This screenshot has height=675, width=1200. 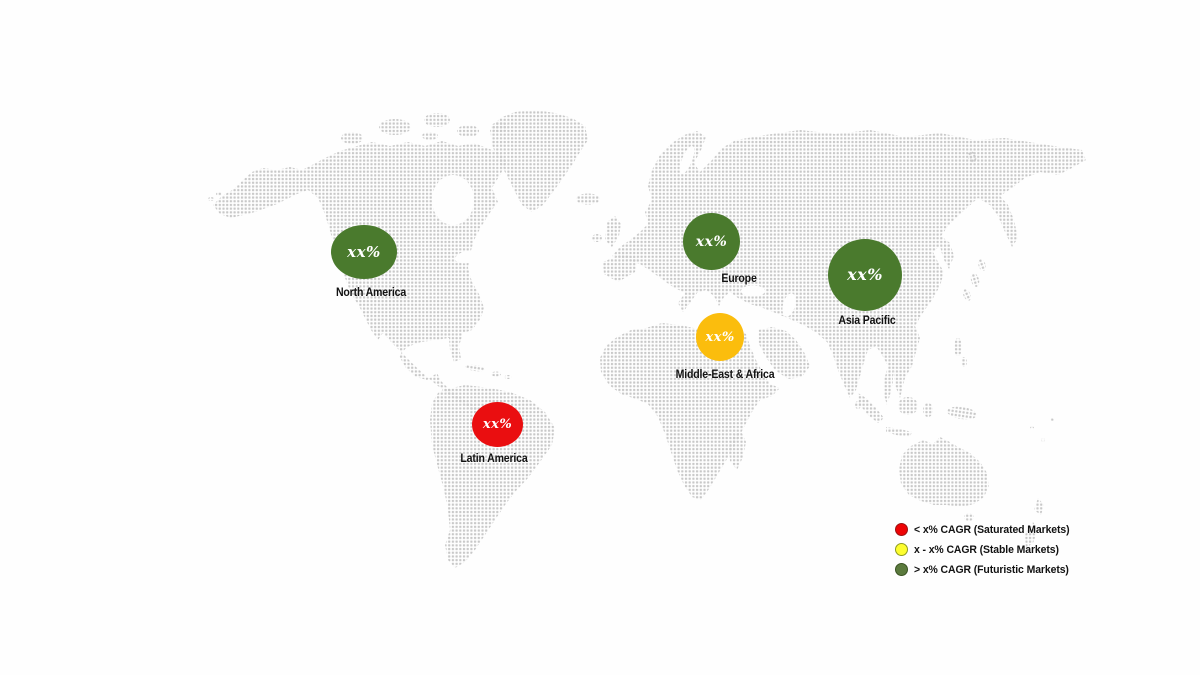 What do you see at coordinates (614, 231) in the screenshot?
I see `sea-overlays` at bounding box center [614, 231].